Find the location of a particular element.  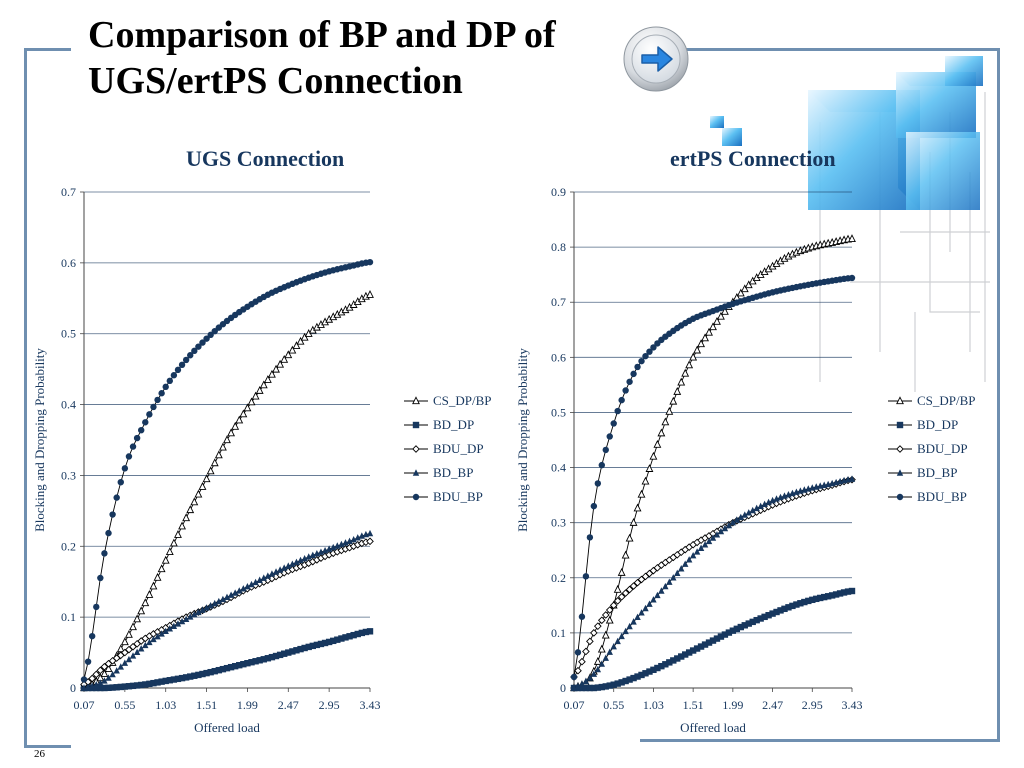

legend-label: BDU_DP is located at coordinates (942, 448).